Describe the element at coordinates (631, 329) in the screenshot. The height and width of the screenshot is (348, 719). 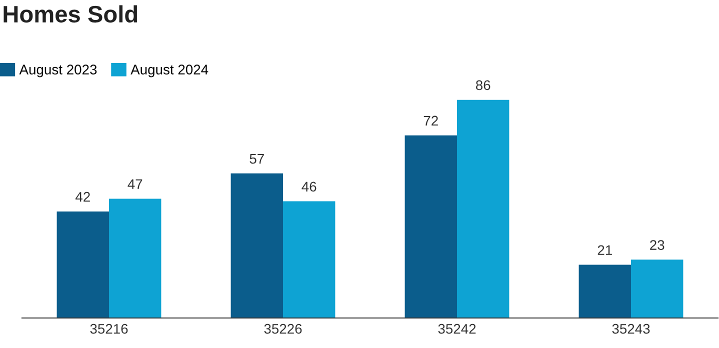
I see `x-tick-label: 35243` at that location.